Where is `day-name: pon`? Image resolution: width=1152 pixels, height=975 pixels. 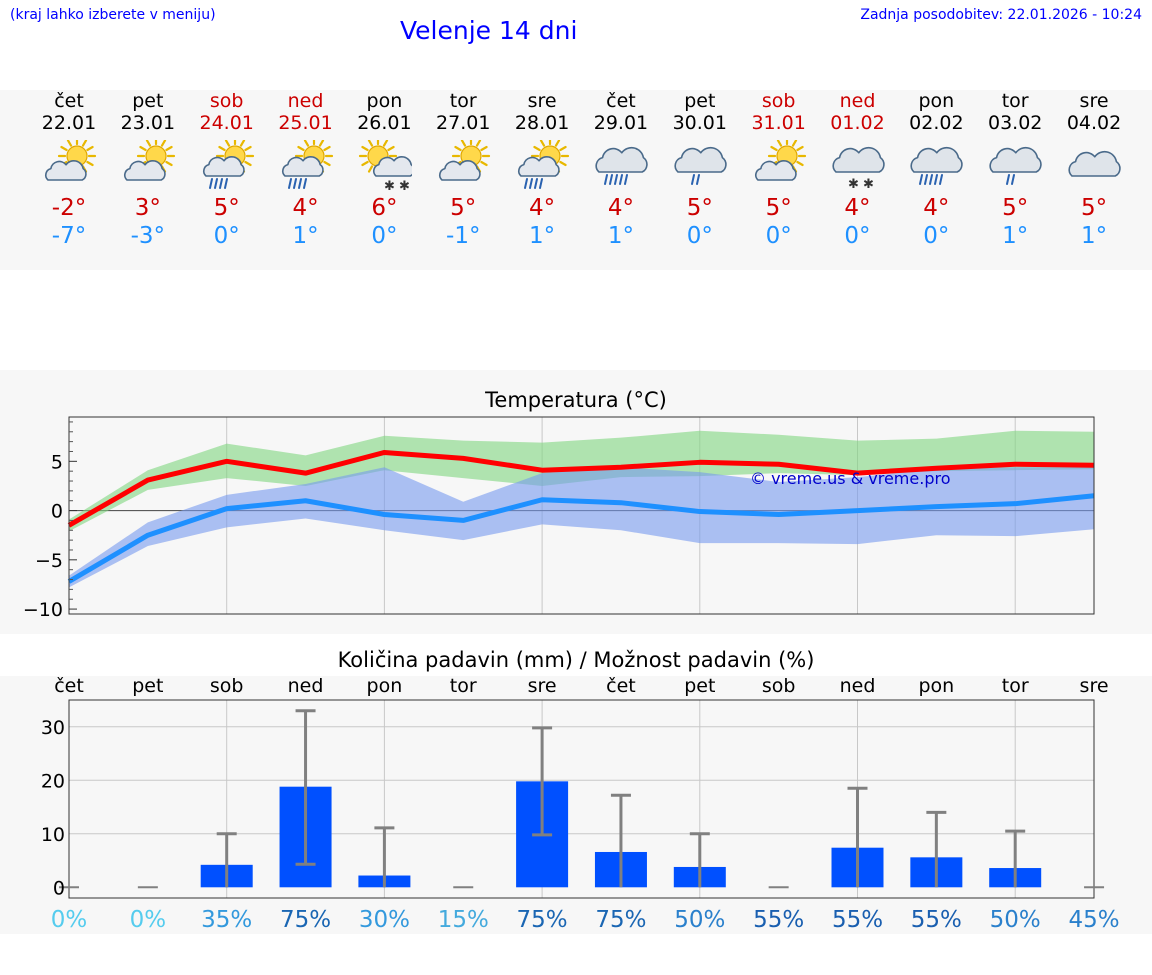
day-name: pon is located at coordinates (936, 101).